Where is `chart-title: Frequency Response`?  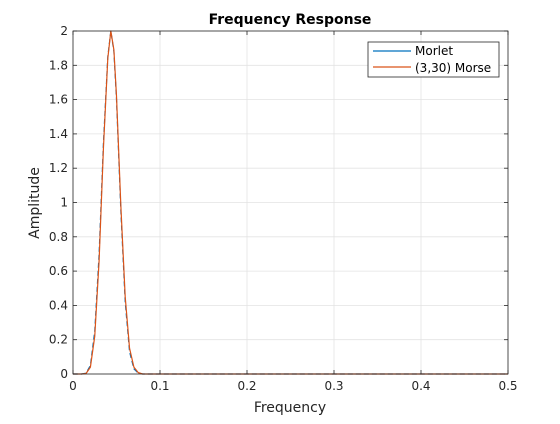 chart-title: Frequency Response is located at coordinates (290, 20).